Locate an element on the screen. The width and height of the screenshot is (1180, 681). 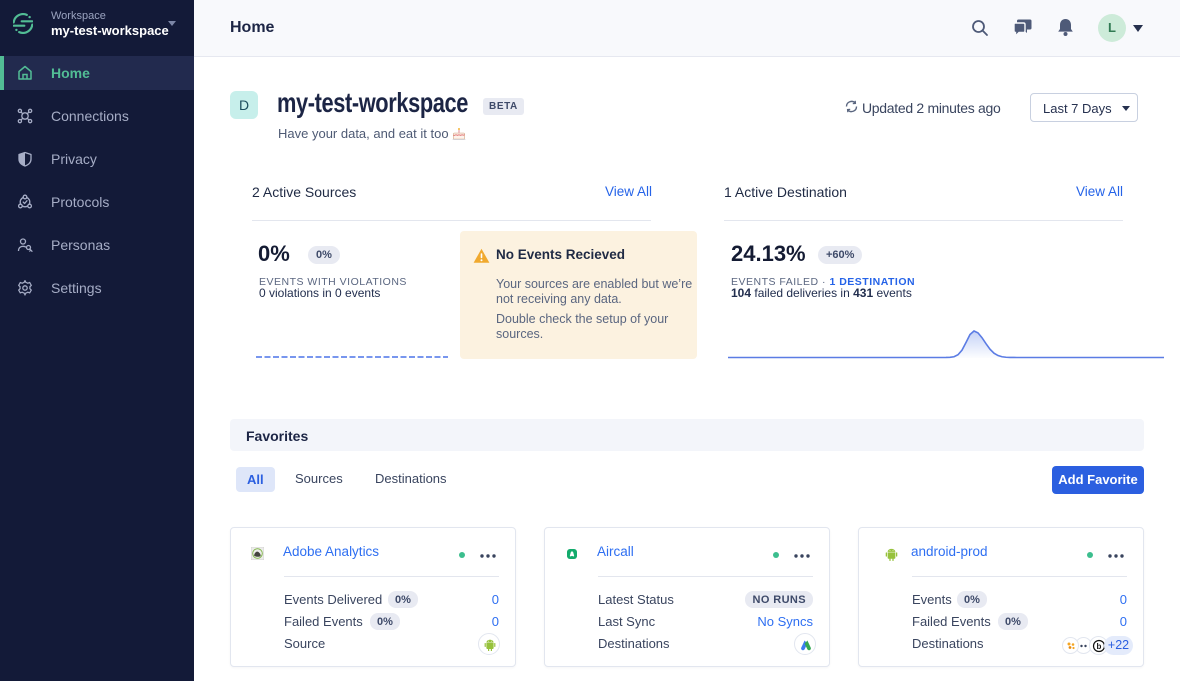
svg-text: b is located at coordinates (1099, 646).